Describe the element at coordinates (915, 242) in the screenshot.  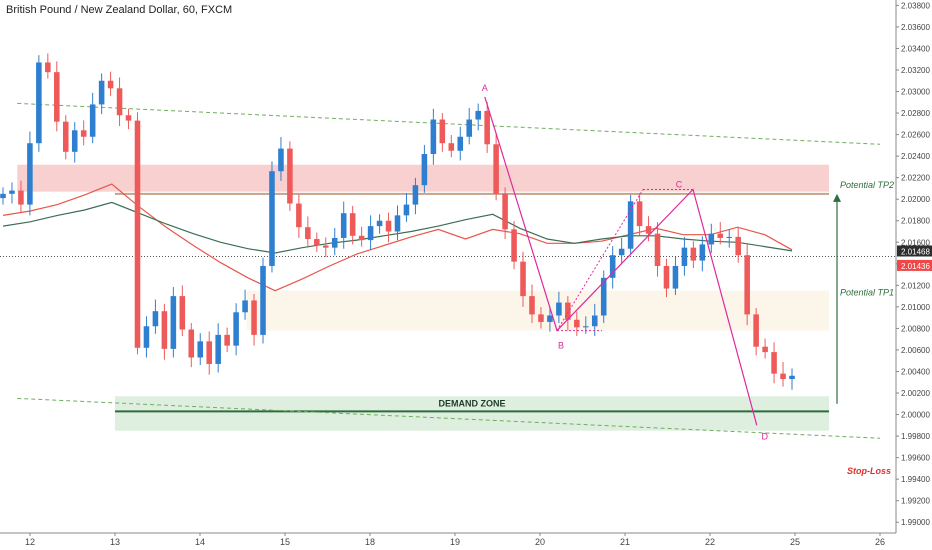
I see `y-tick-label: 2.01600` at that location.